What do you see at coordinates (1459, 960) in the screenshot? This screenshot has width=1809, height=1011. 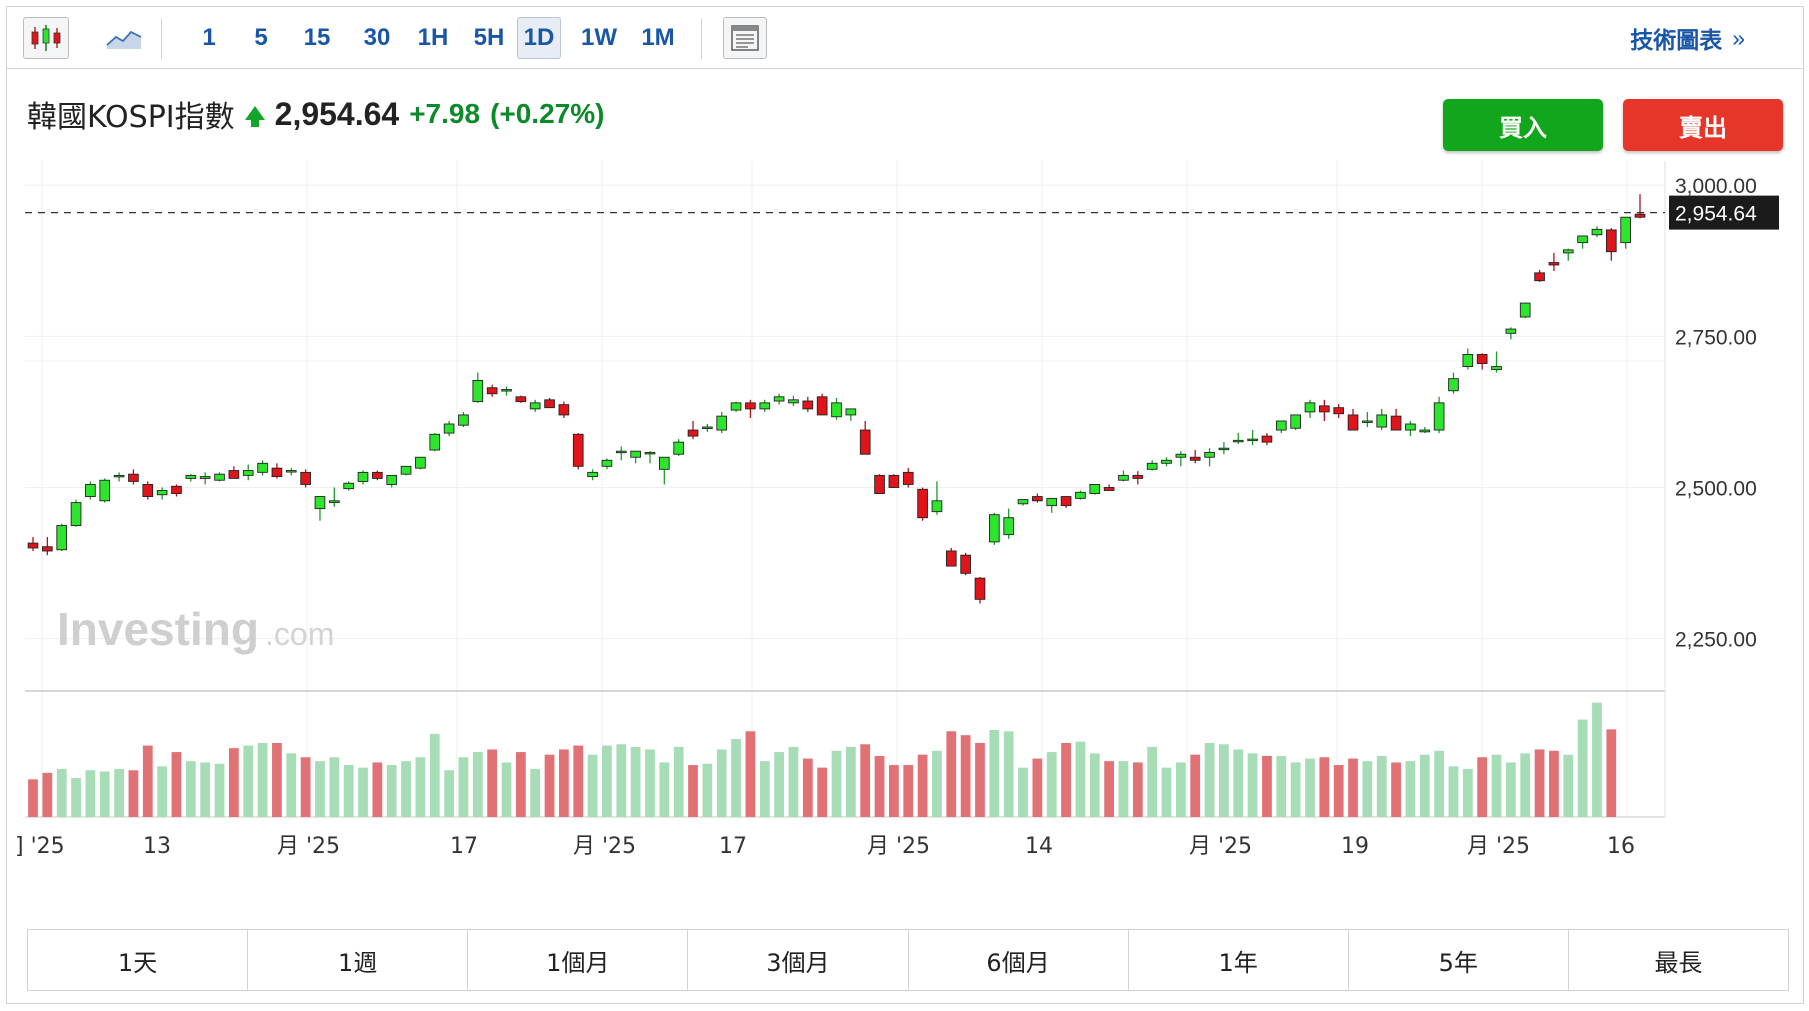 I see `range-5y: 5年` at bounding box center [1459, 960].